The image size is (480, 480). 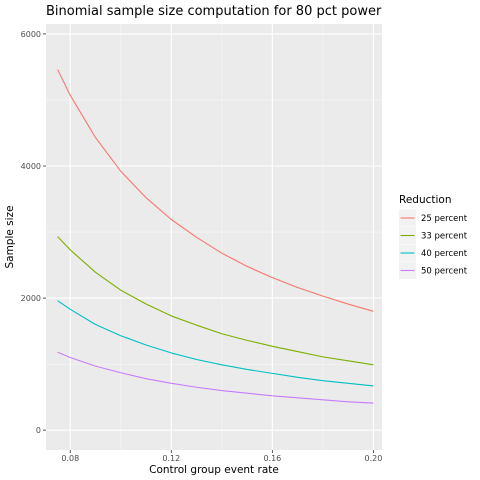 What do you see at coordinates (171, 458) in the screenshot?
I see `x-tick-label: 0.12` at bounding box center [171, 458].